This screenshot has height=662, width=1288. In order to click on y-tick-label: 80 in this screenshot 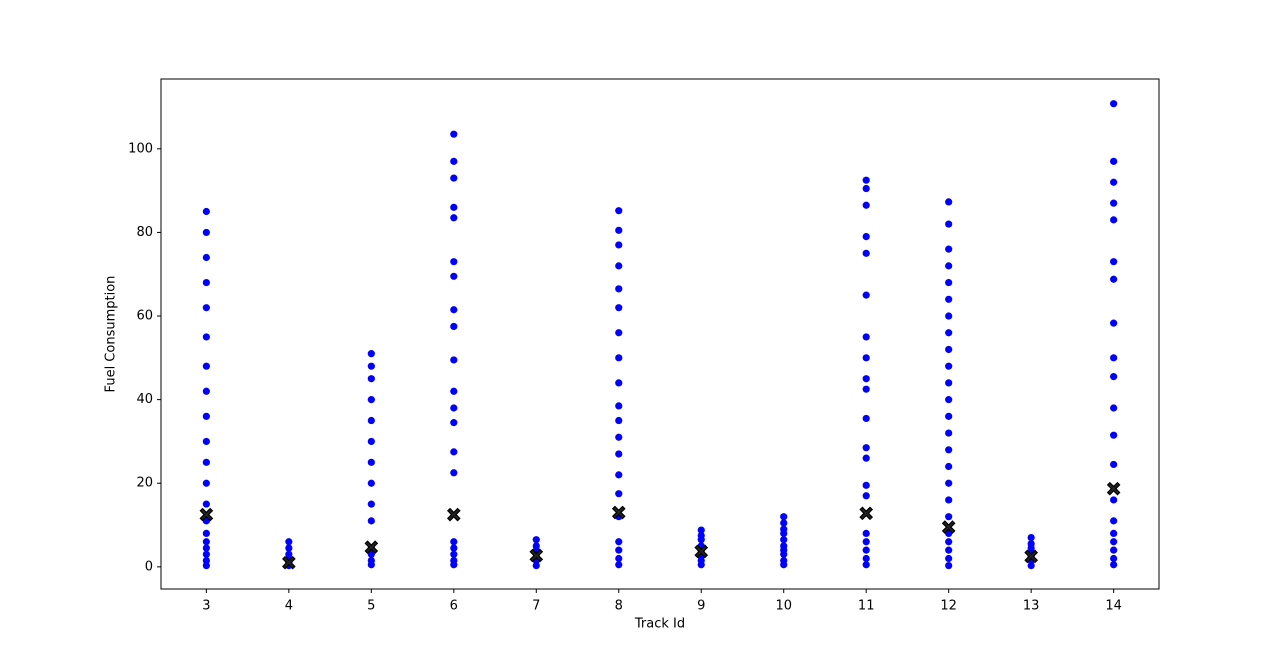, I will do `click(144, 232)`.